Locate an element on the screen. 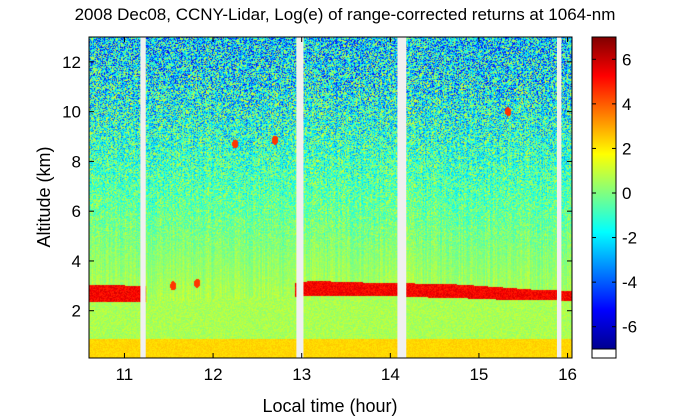  colorbar-tick-label: 2 is located at coordinates (626, 148).